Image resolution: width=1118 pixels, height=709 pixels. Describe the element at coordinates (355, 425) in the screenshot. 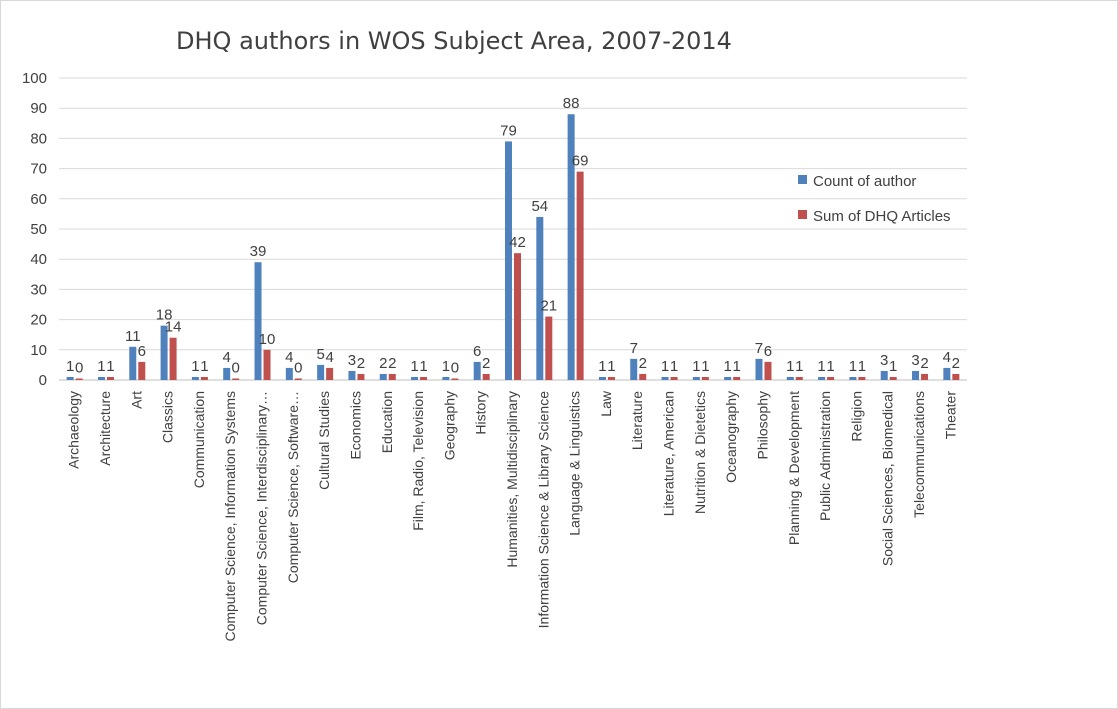

I see `x-category-label: Economics` at that location.